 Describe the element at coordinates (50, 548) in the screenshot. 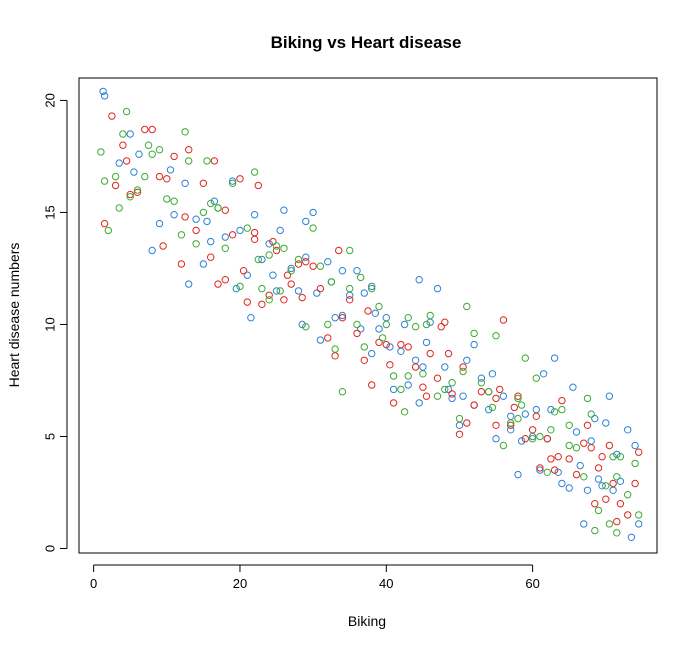

I see `y-tick-label: 0` at that location.